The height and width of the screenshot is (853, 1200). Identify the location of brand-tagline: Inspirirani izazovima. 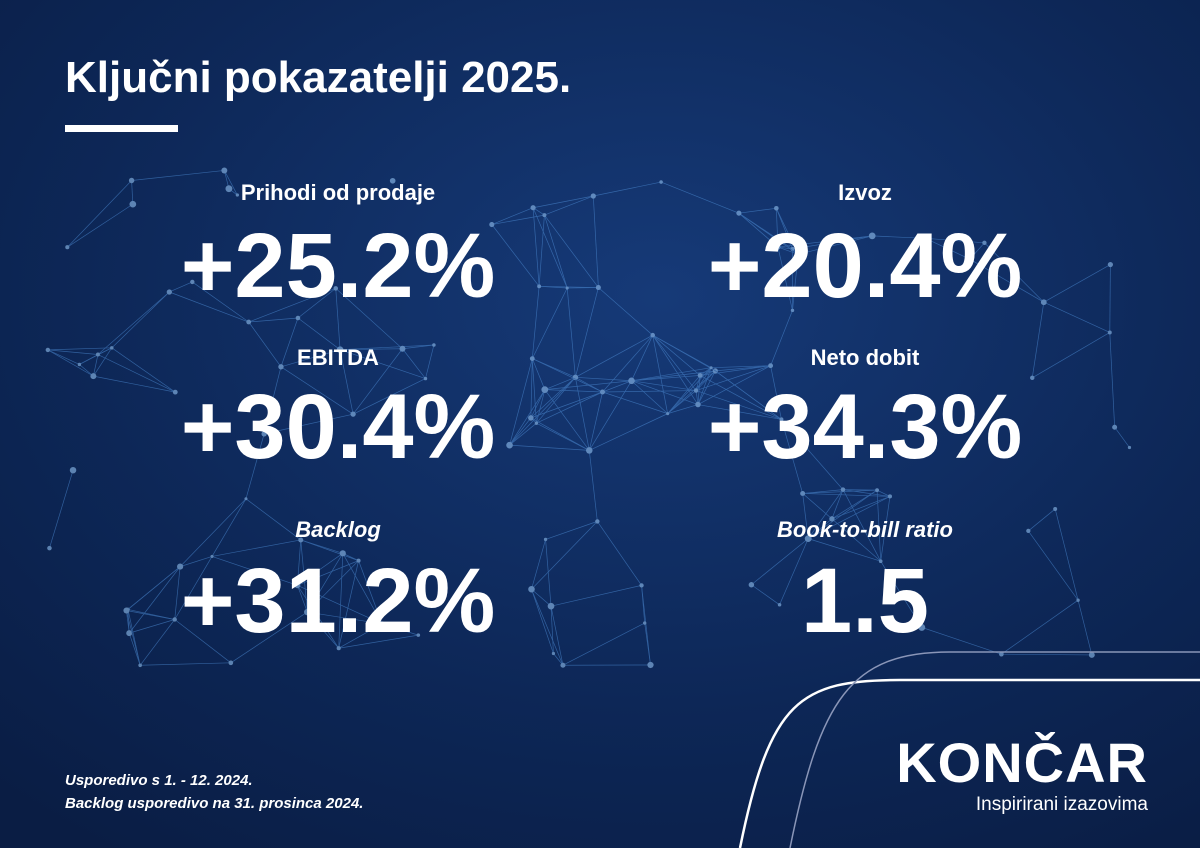
(1062, 804).